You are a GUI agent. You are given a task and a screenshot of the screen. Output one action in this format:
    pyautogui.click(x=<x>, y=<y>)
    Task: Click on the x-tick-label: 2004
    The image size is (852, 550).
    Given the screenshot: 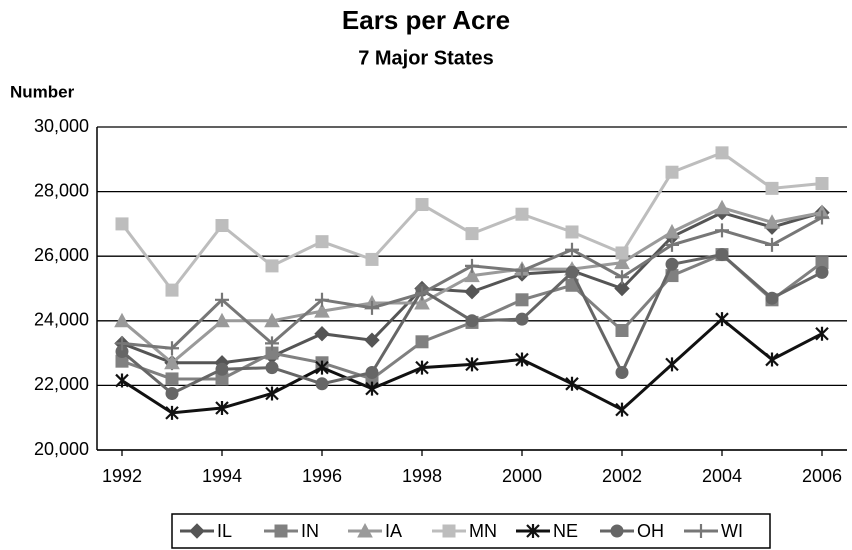 What is the action you would take?
    pyautogui.click(x=722, y=476)
    